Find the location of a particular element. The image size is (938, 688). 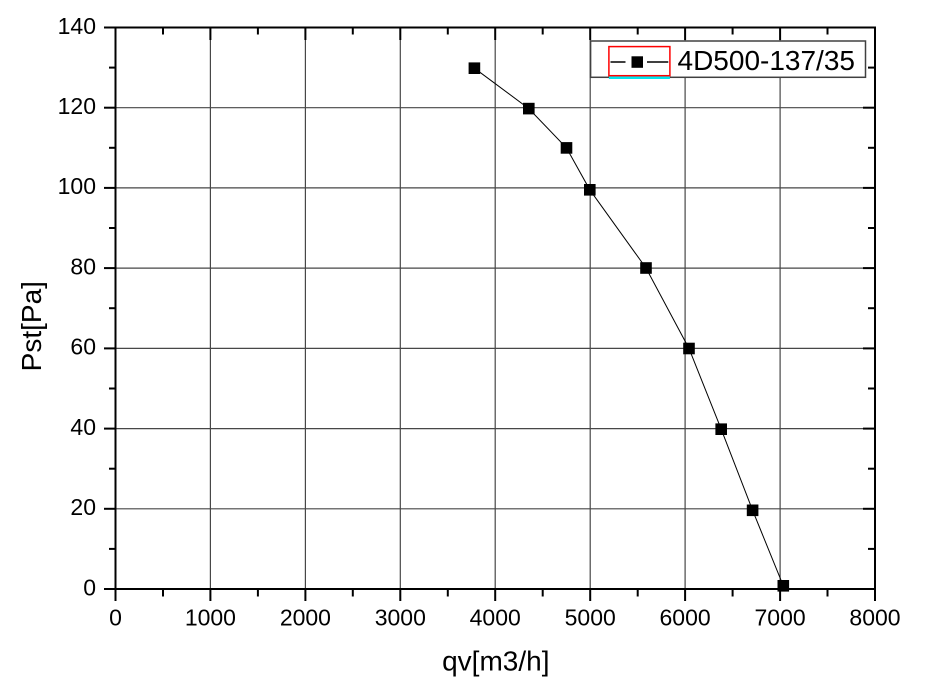

svg-text: 2000 is located at coordinates (305, 618).